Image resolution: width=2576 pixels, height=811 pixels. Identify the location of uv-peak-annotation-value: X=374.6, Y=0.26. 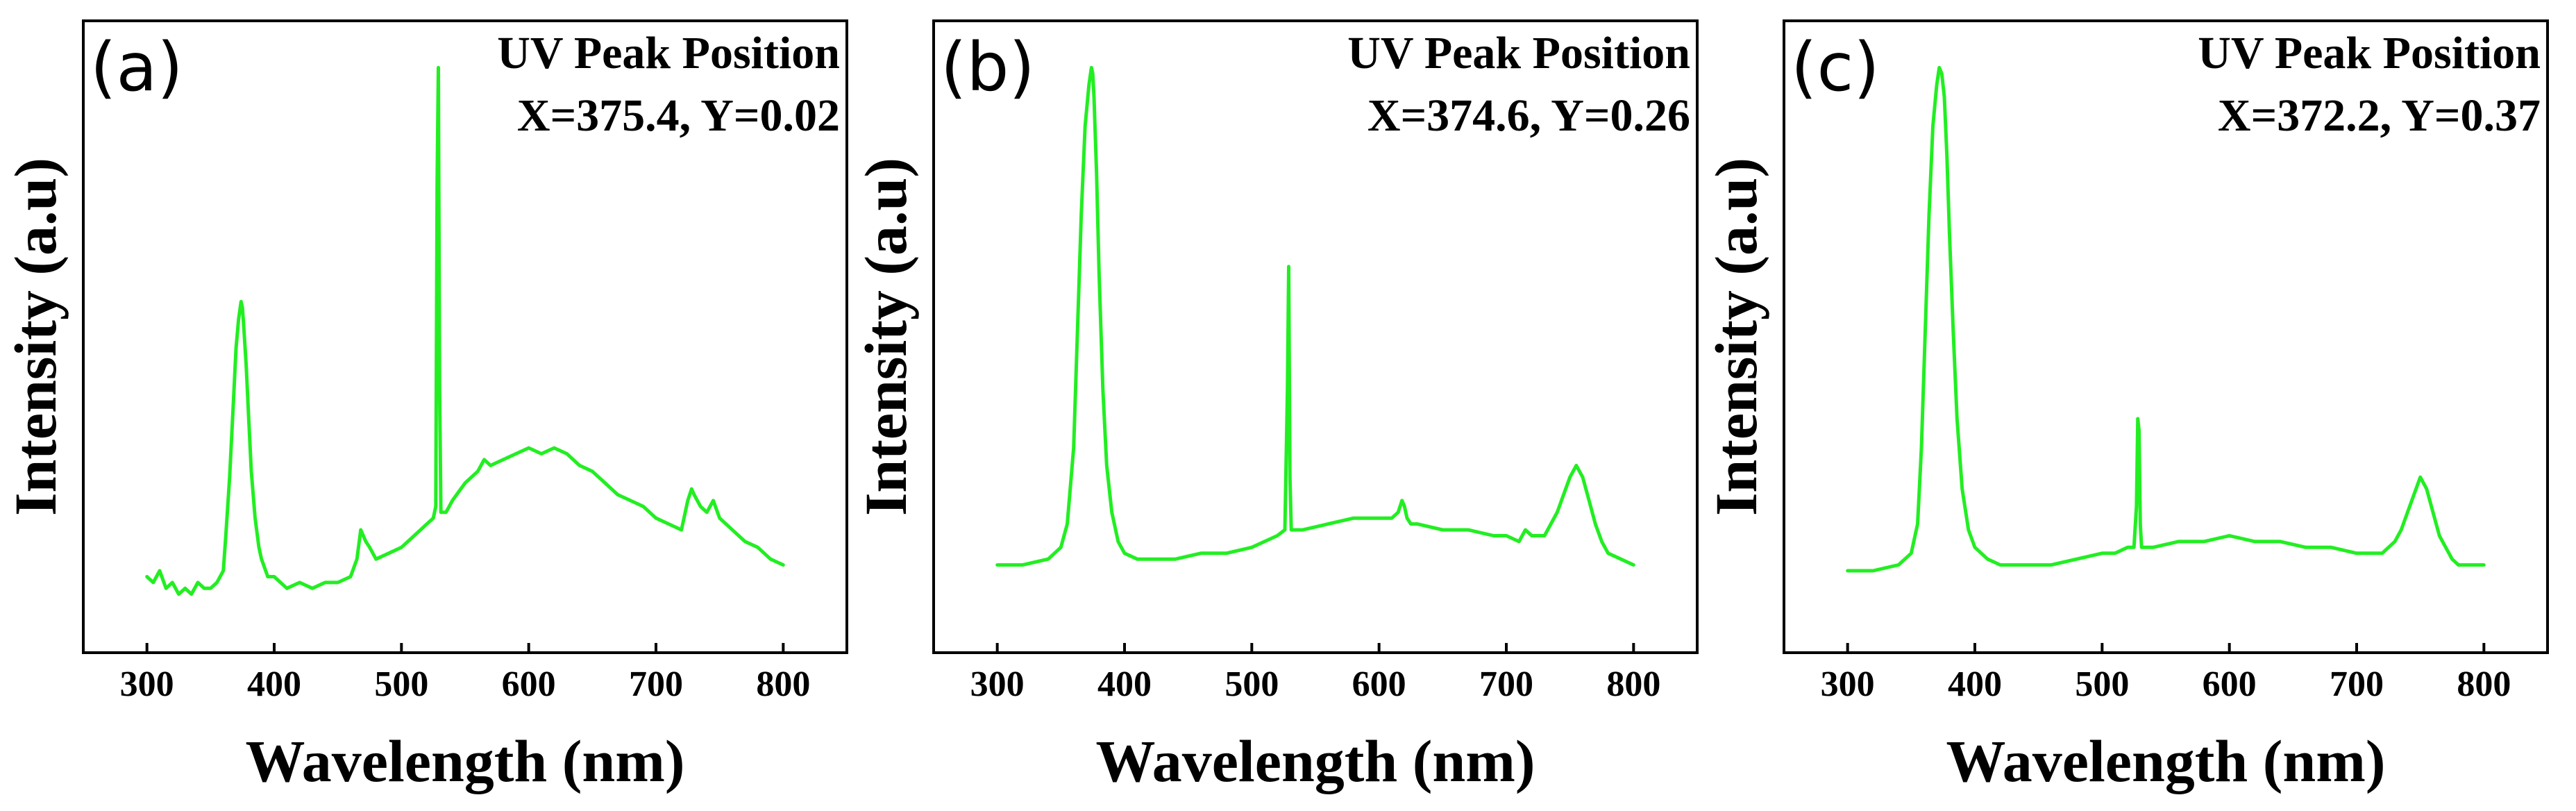
(1528, 115).